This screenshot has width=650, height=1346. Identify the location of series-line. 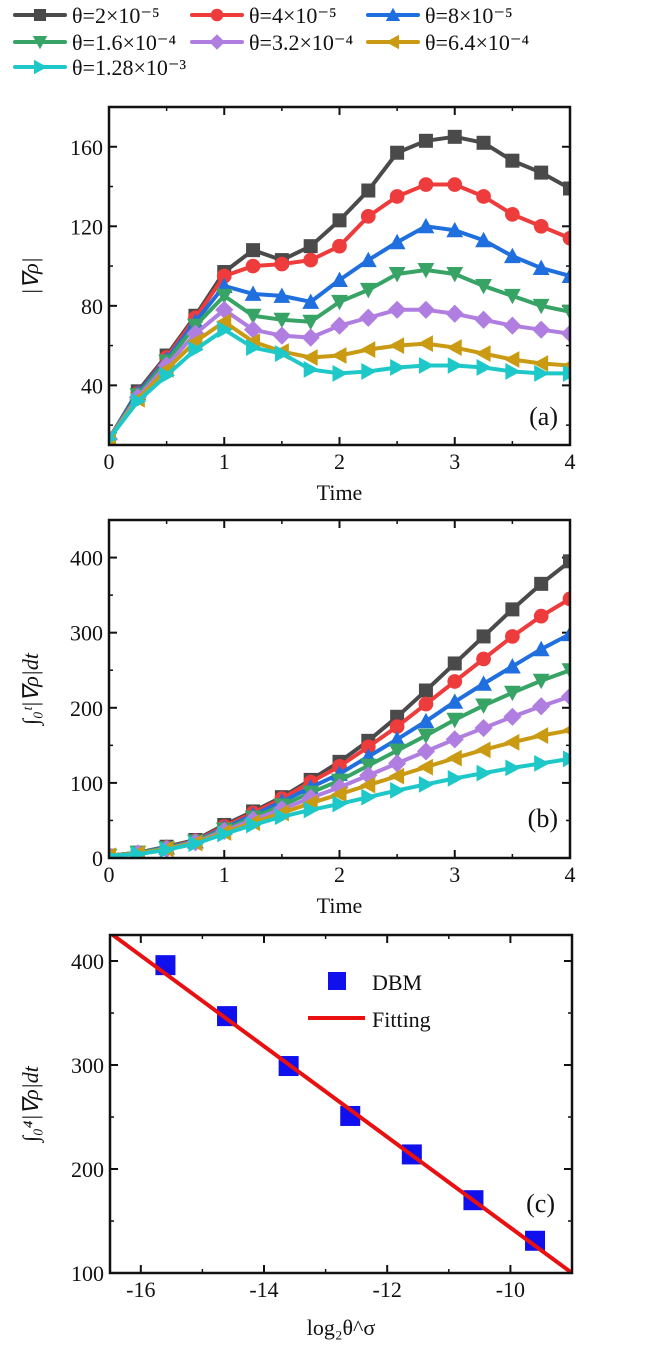
(339, 727).